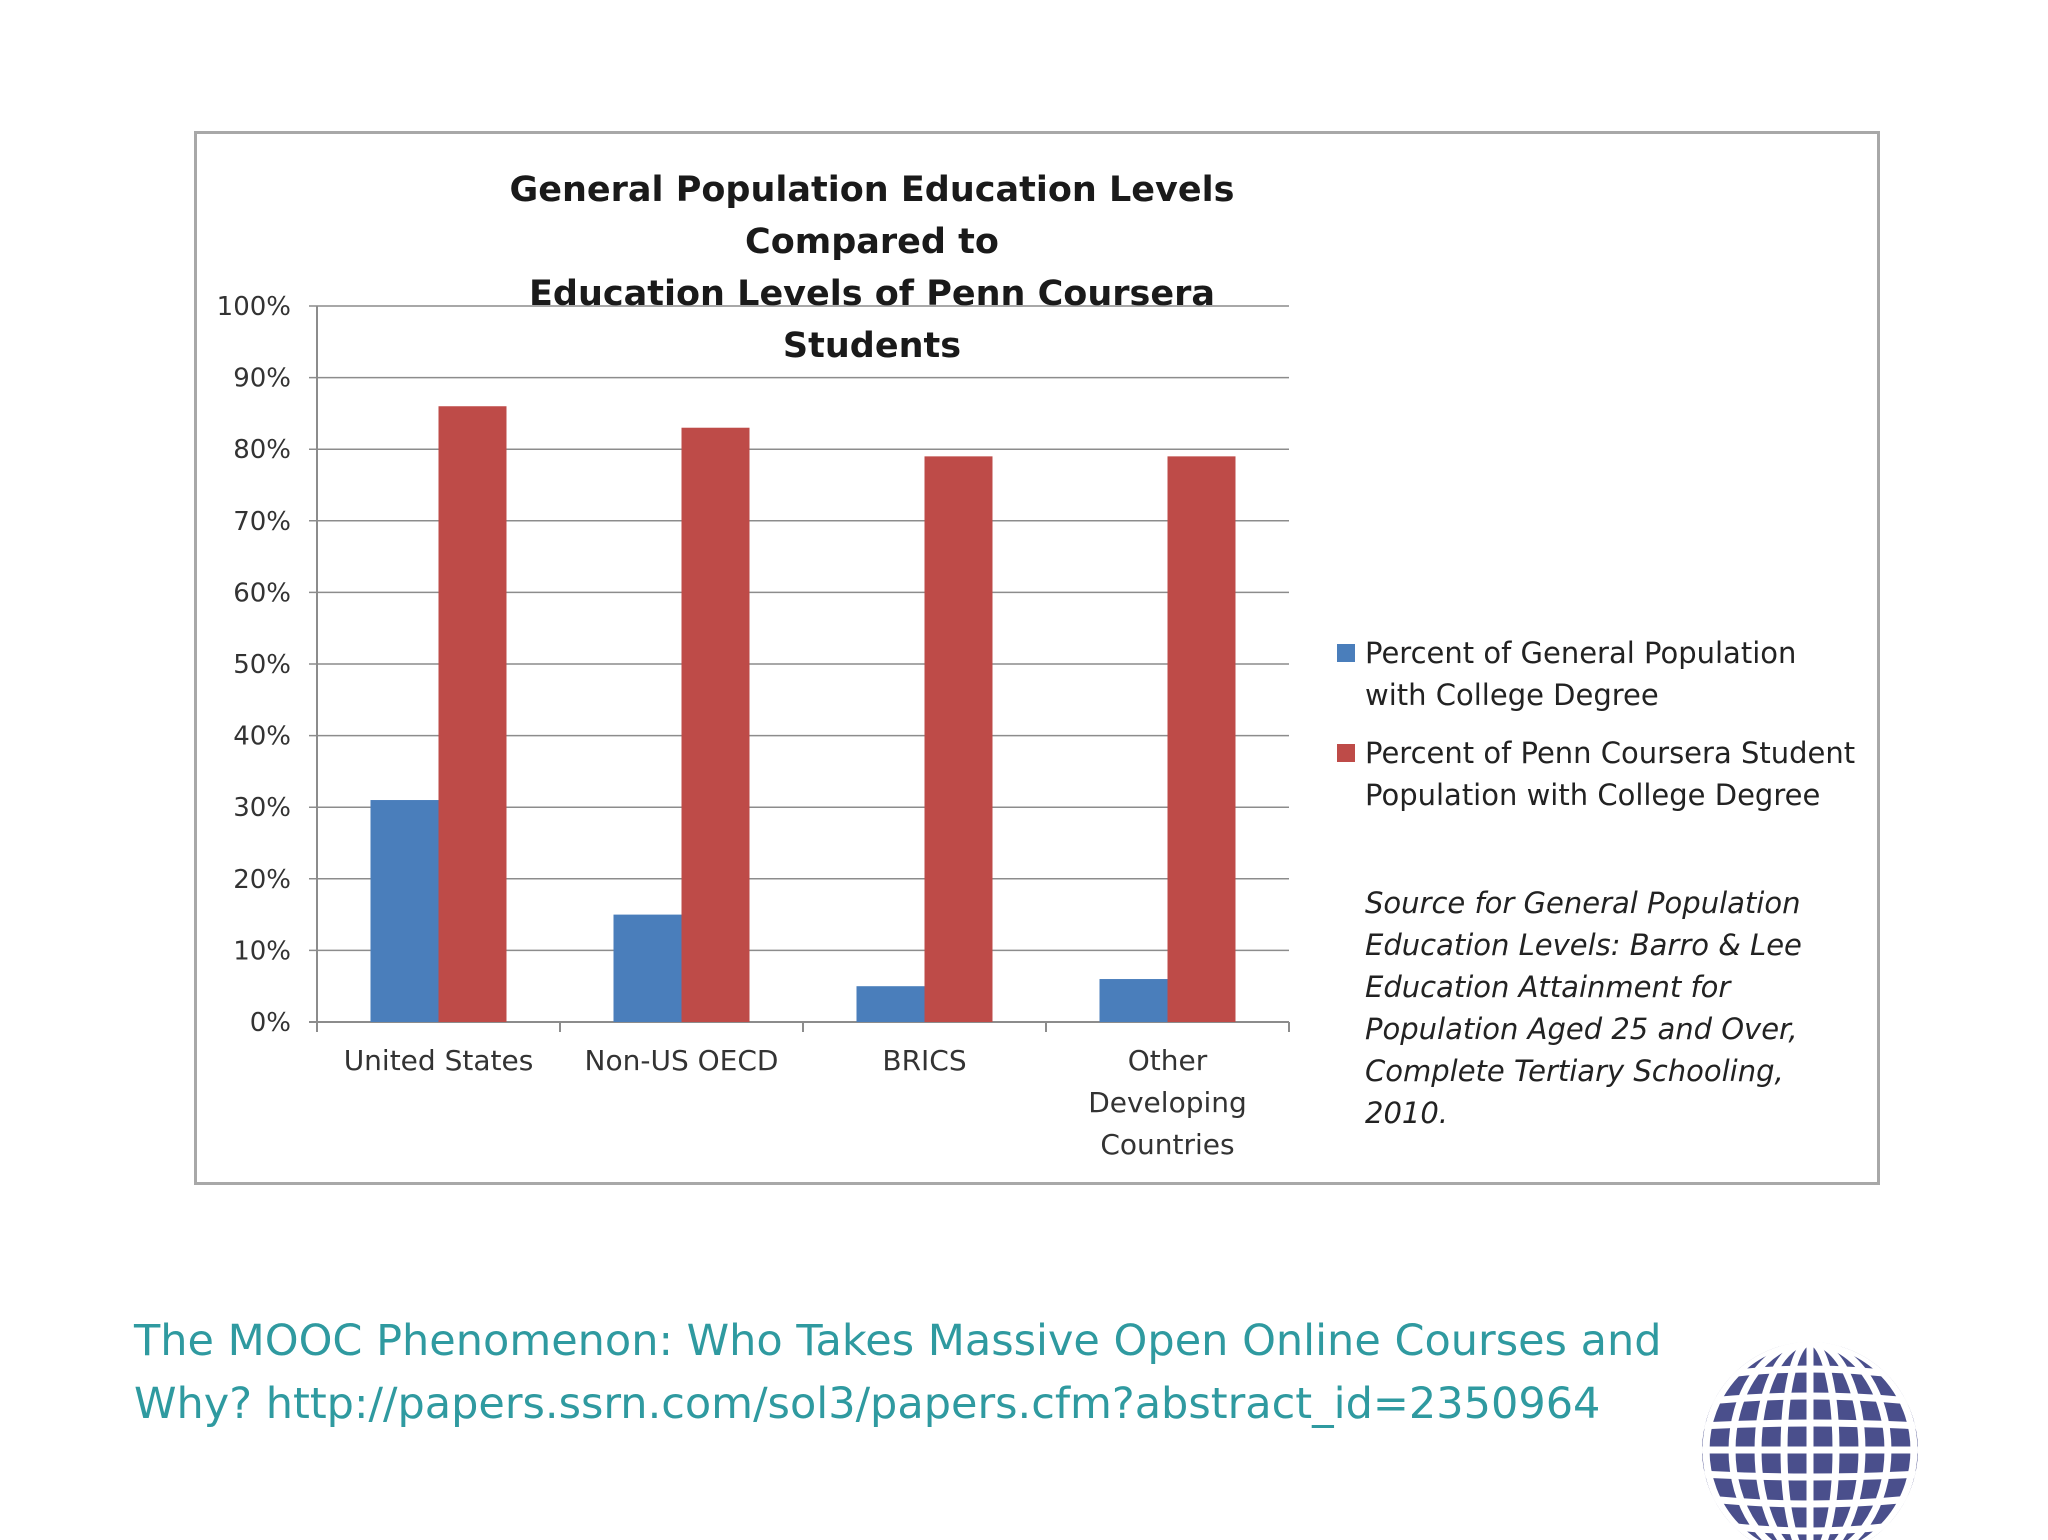 This screenshot has width=2048, height=1540. What do you see at coordinates (1168, 1060) in the screenshot?
I see `x-category-label: Other` at bounding box center [1168, 1060].